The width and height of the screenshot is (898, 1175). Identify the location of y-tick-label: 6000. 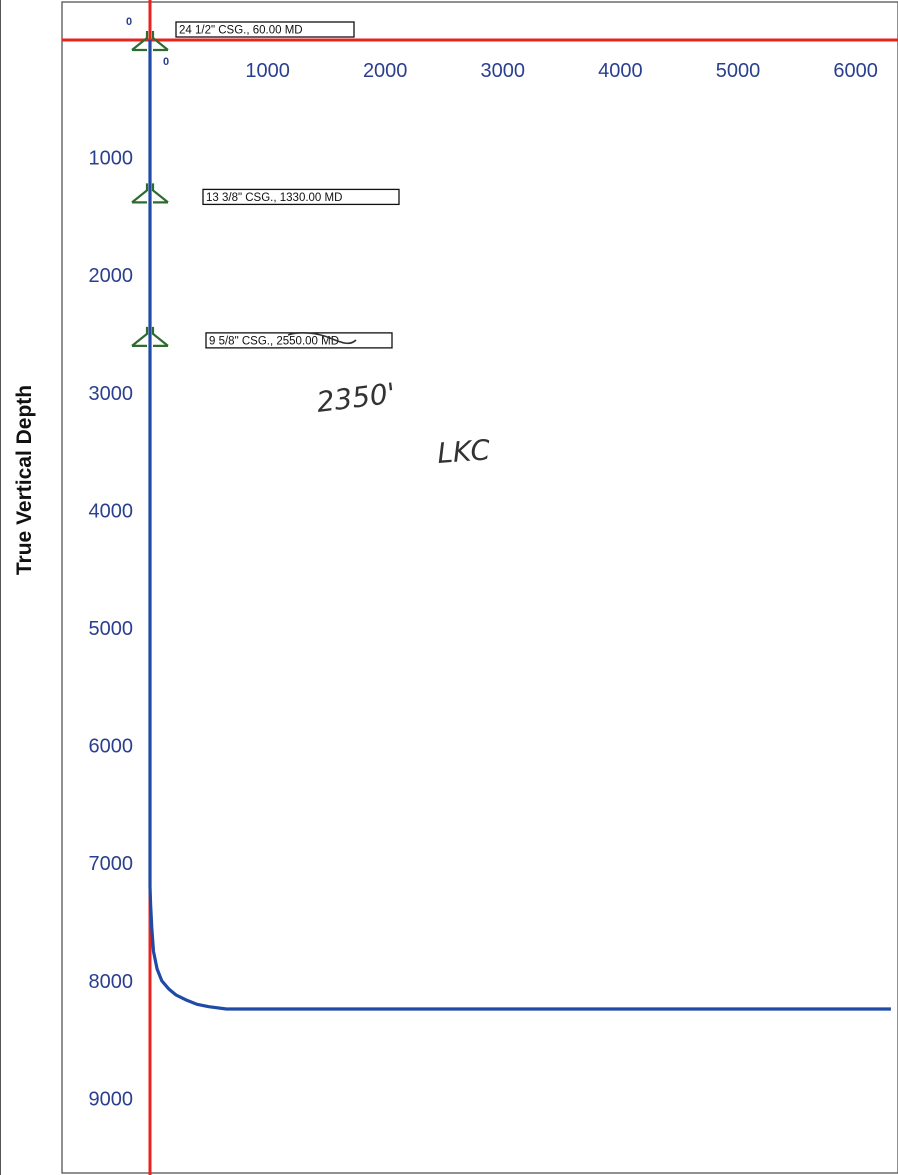
(111, 747).